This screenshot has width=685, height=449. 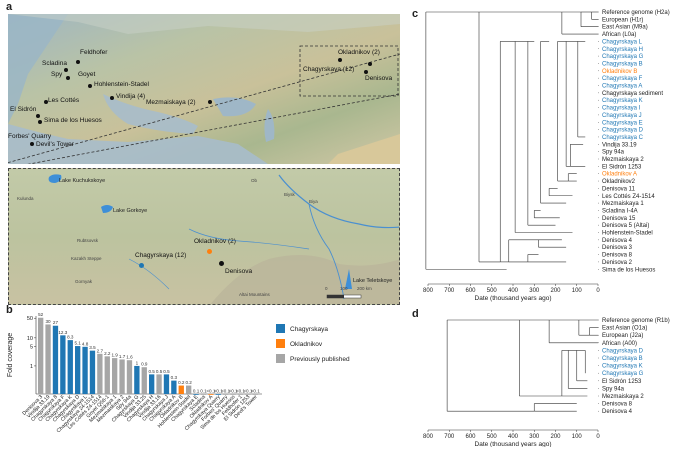 What do you see at coordinates (85, 343) in the screenshot?
I see `bar-value-label: 4.8` at bounding box center [85, 343].